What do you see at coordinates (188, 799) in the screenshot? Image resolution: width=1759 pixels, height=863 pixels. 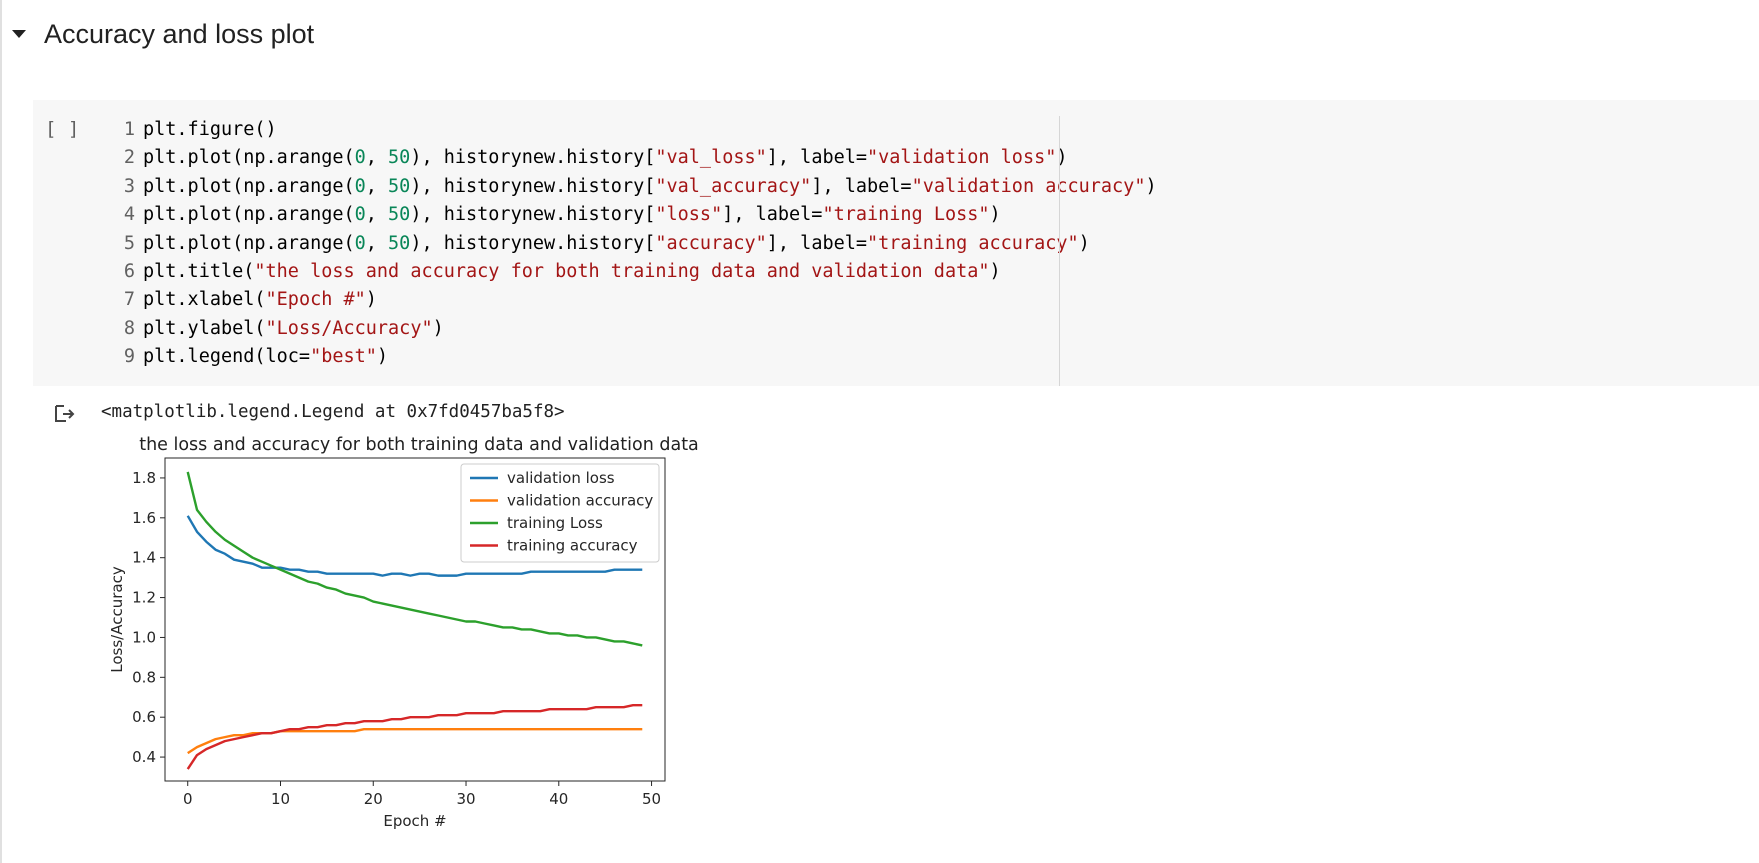 I see `x-tick-label: 0` at bounding box center [188, 799].